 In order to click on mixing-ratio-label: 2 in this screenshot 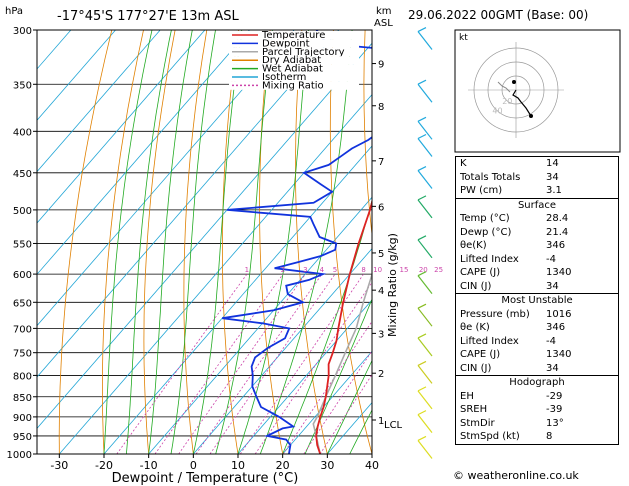, I will do `click(283, 270)`.